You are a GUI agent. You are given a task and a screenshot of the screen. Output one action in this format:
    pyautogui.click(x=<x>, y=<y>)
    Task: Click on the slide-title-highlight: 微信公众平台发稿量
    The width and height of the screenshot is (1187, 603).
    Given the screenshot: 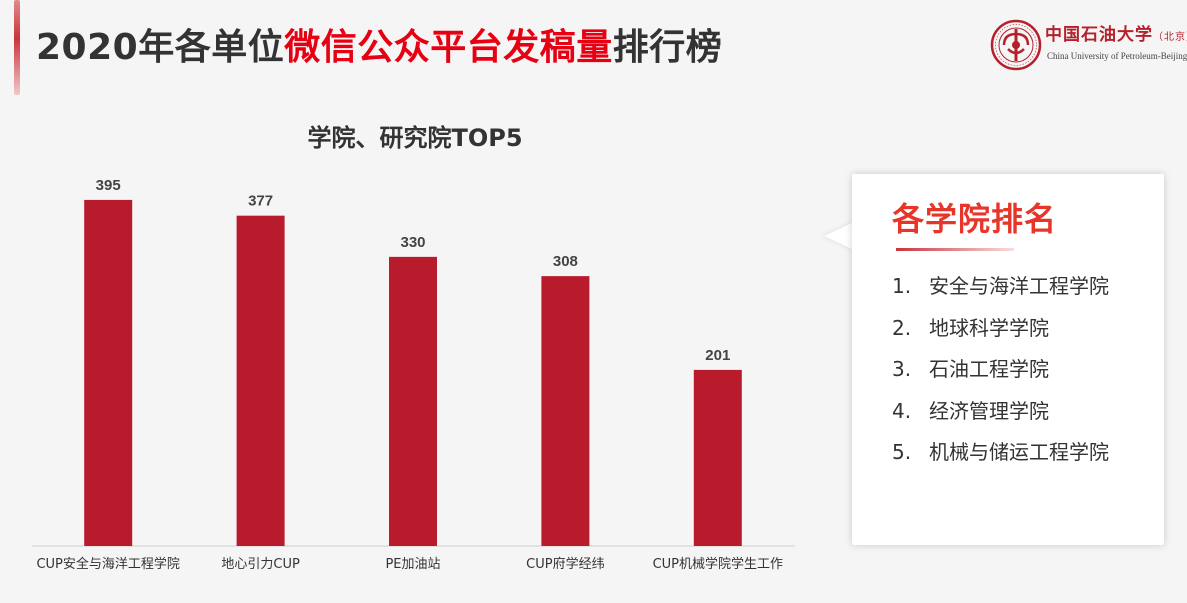 What is the action you would take?
    pyautogui.click(x=448, y=47)
    